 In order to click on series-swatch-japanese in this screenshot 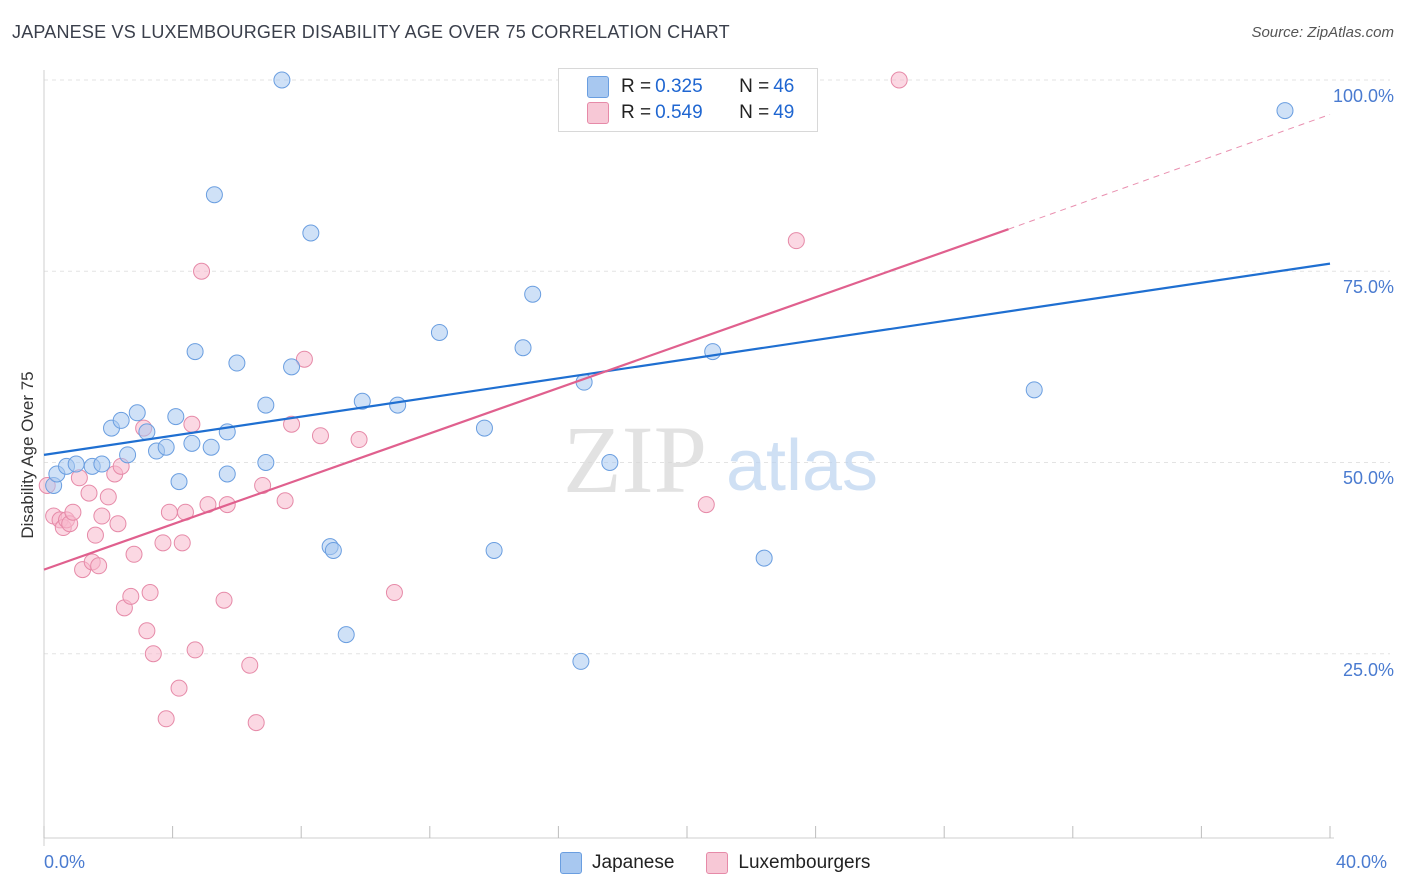, I will do `click(571, 863)`.